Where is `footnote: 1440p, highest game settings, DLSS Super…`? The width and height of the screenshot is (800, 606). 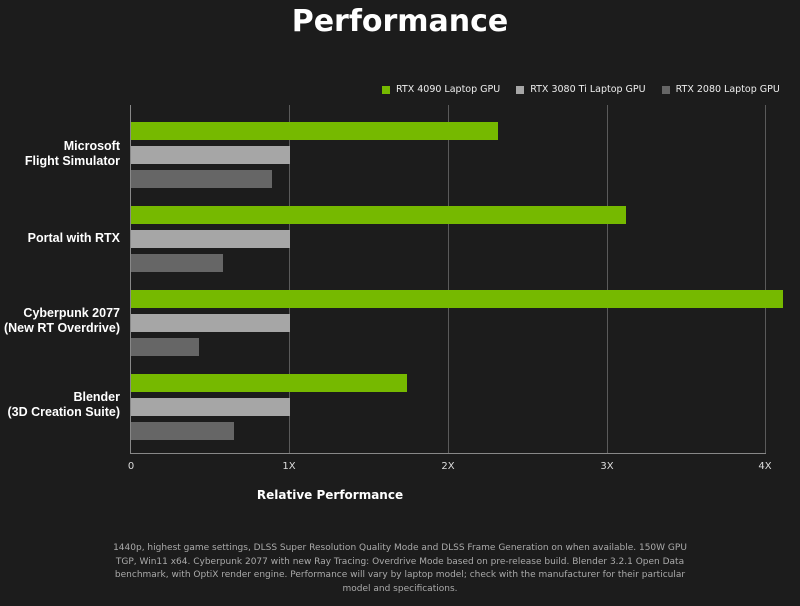
footnote: 1440p, highest game settings, DLSS Super… is located at coordinates (400, 568).